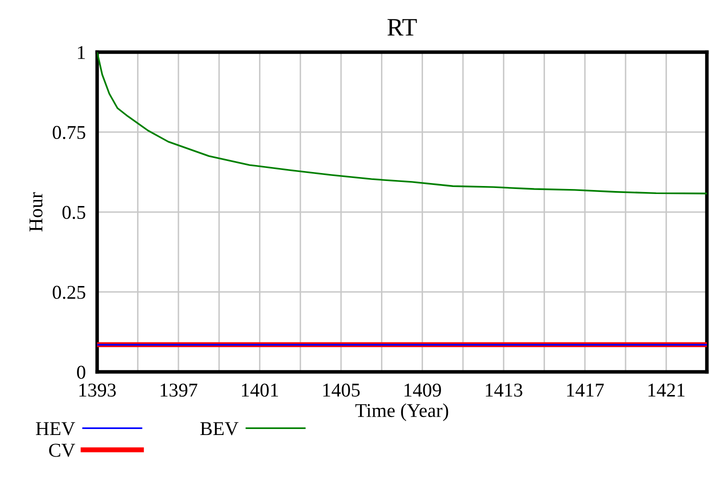 The width and height of the screenshot is (709, 483). I want to click on chart-title: RT, so click(402, 27).